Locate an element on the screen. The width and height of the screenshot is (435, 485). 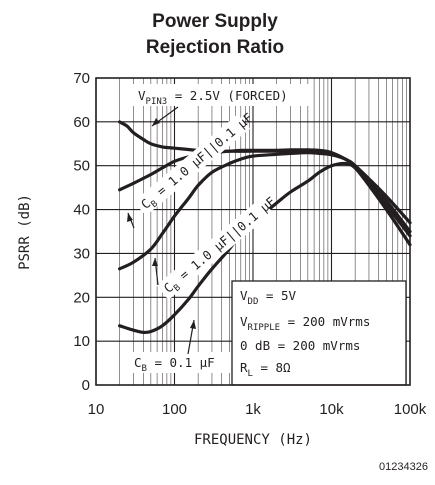
leader-cb-01-arrow is located at coordinates (193, 324).